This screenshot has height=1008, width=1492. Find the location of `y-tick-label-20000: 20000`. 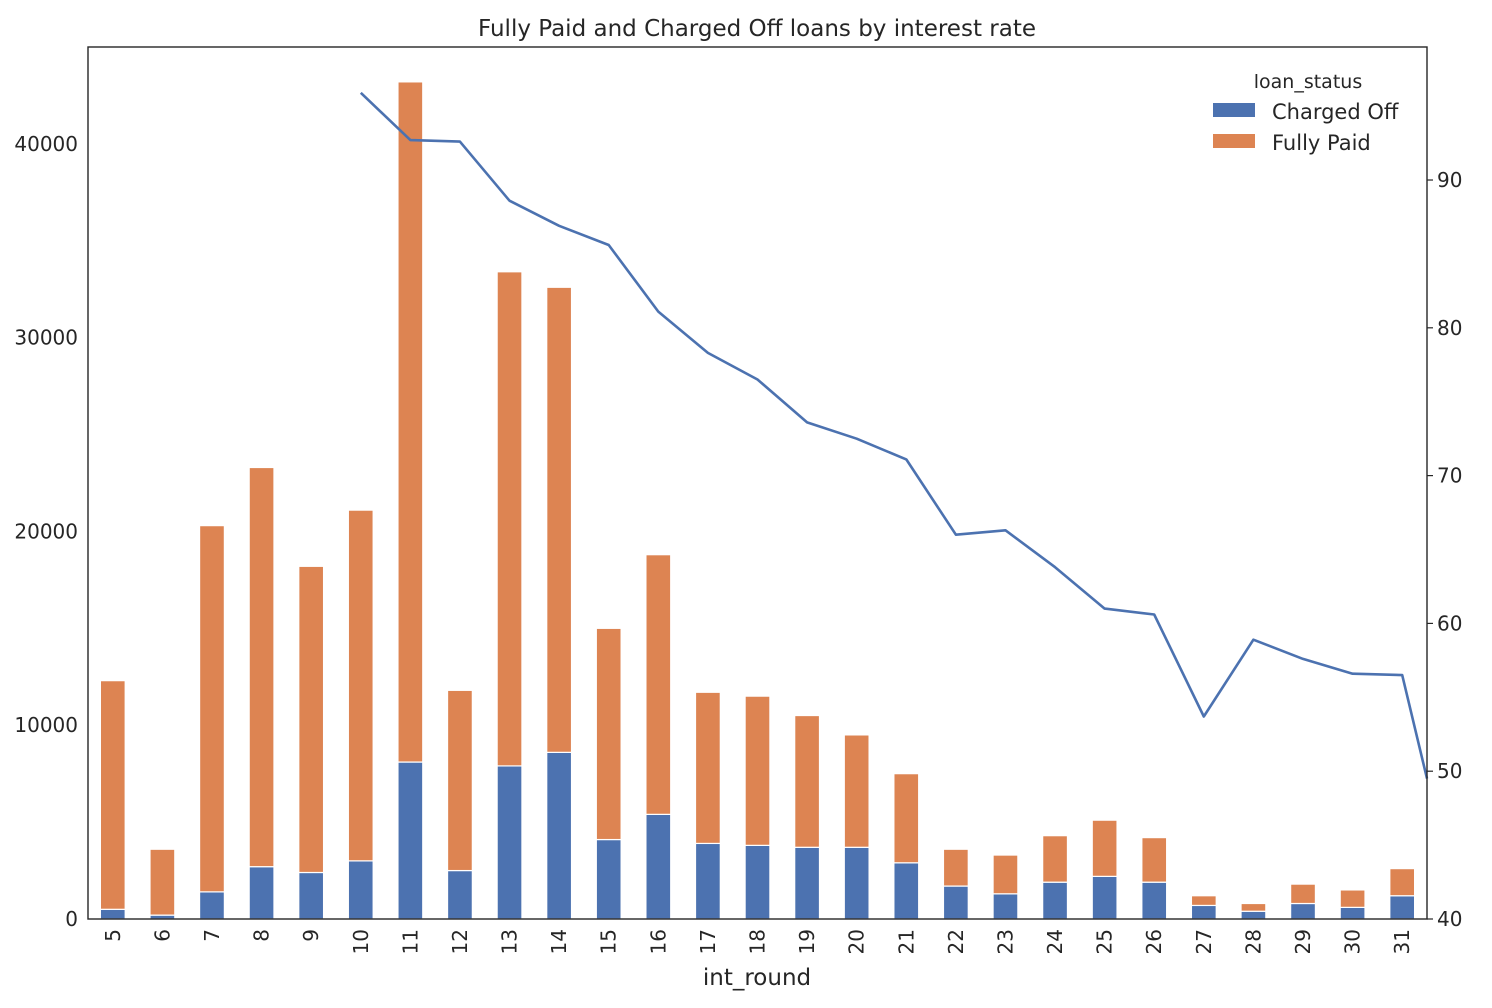

y-tick-label-20000: 20000 is located at coordinates (46, 531).